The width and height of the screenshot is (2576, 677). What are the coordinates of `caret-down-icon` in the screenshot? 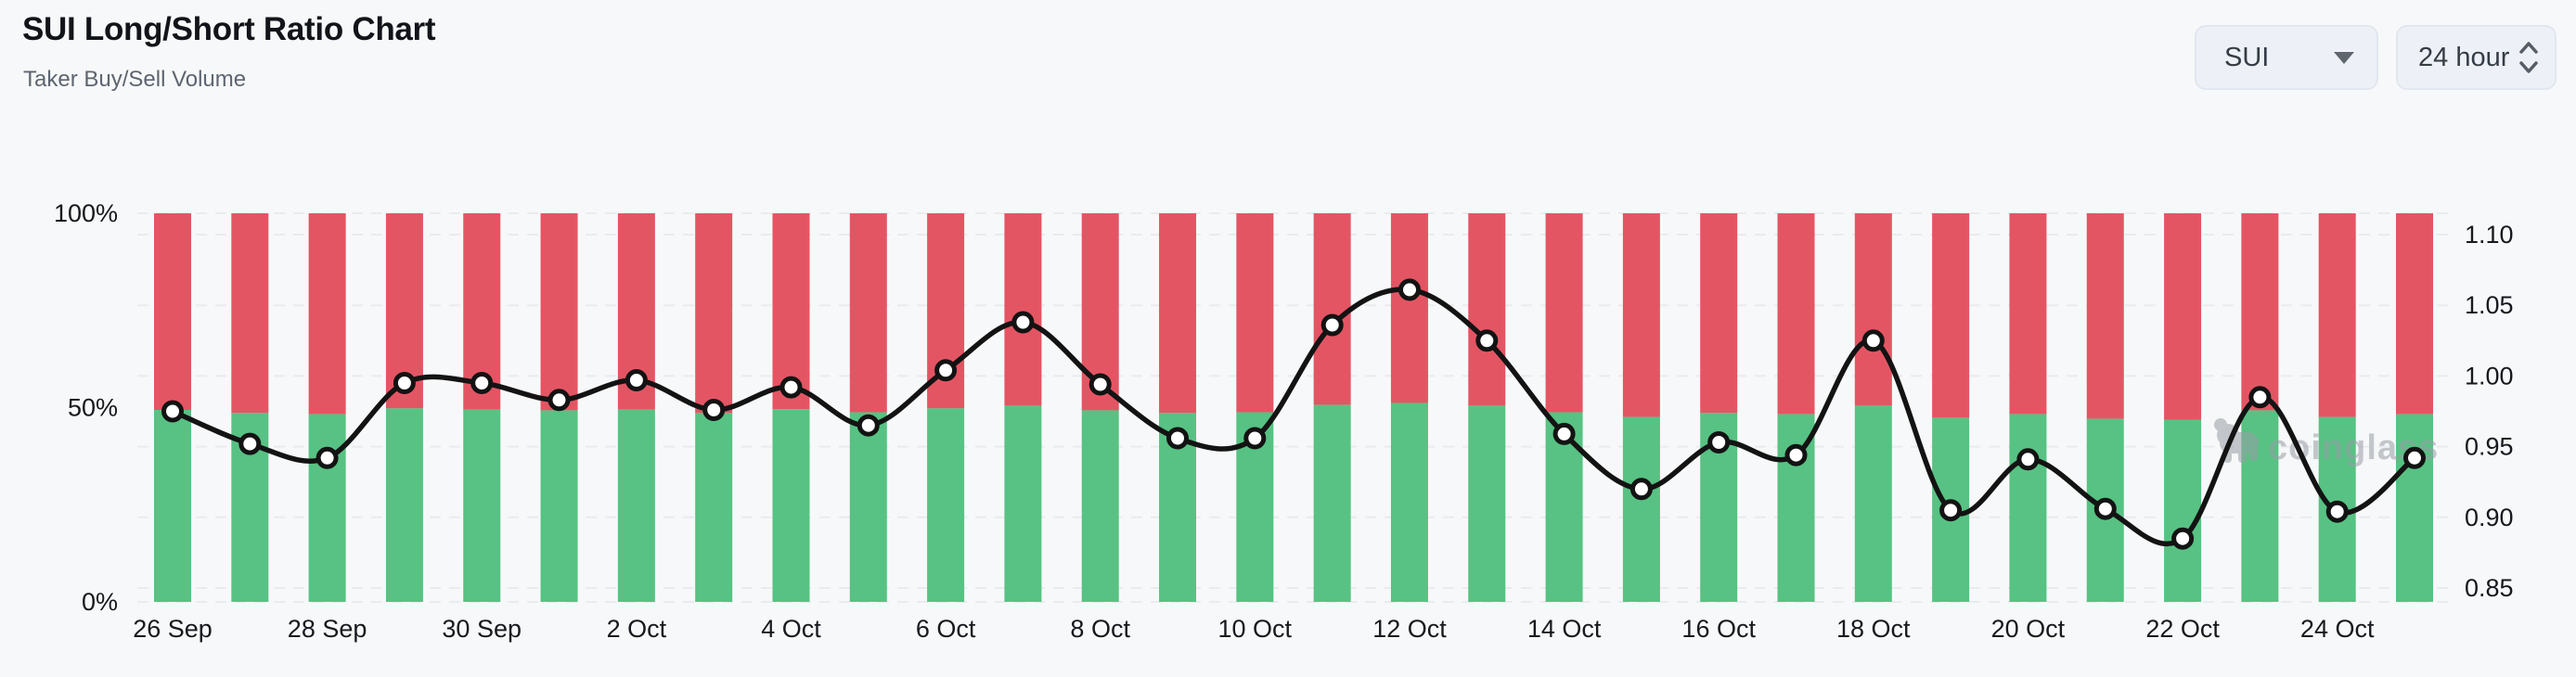 It's located at (2344, 57).